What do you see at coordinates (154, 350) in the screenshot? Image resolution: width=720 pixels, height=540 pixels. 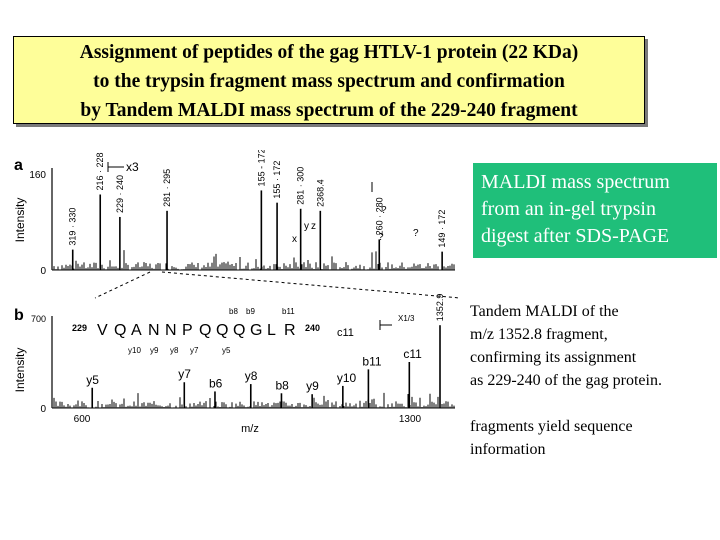 I see `y-ion-under-1: y9` at bounding box center [154, 350].